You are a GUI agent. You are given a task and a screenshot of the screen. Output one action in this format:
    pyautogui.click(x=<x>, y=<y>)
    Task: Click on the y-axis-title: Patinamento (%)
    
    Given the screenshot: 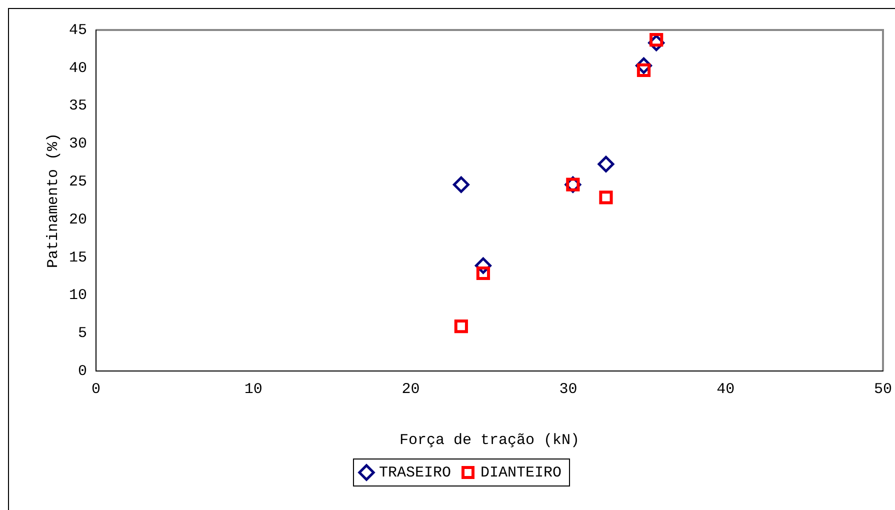 What is the action you would take?
    pyautogui.click(x=53, y=200)
    